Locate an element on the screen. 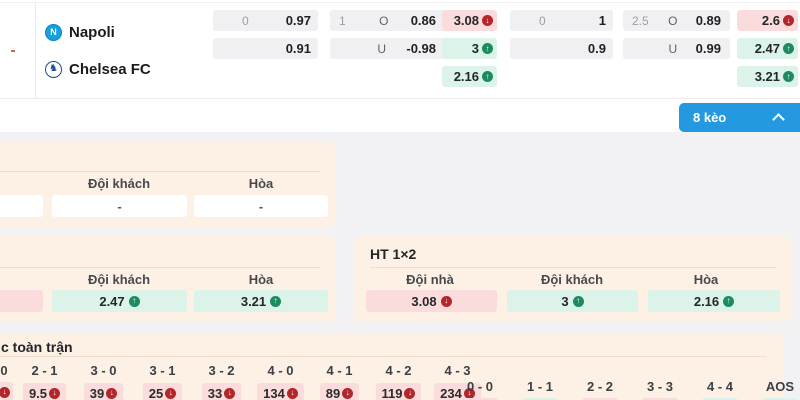 The height and width of the screenshot is (400, 800). score-odds-box: 9.5 is located at coordinates (44, 391).